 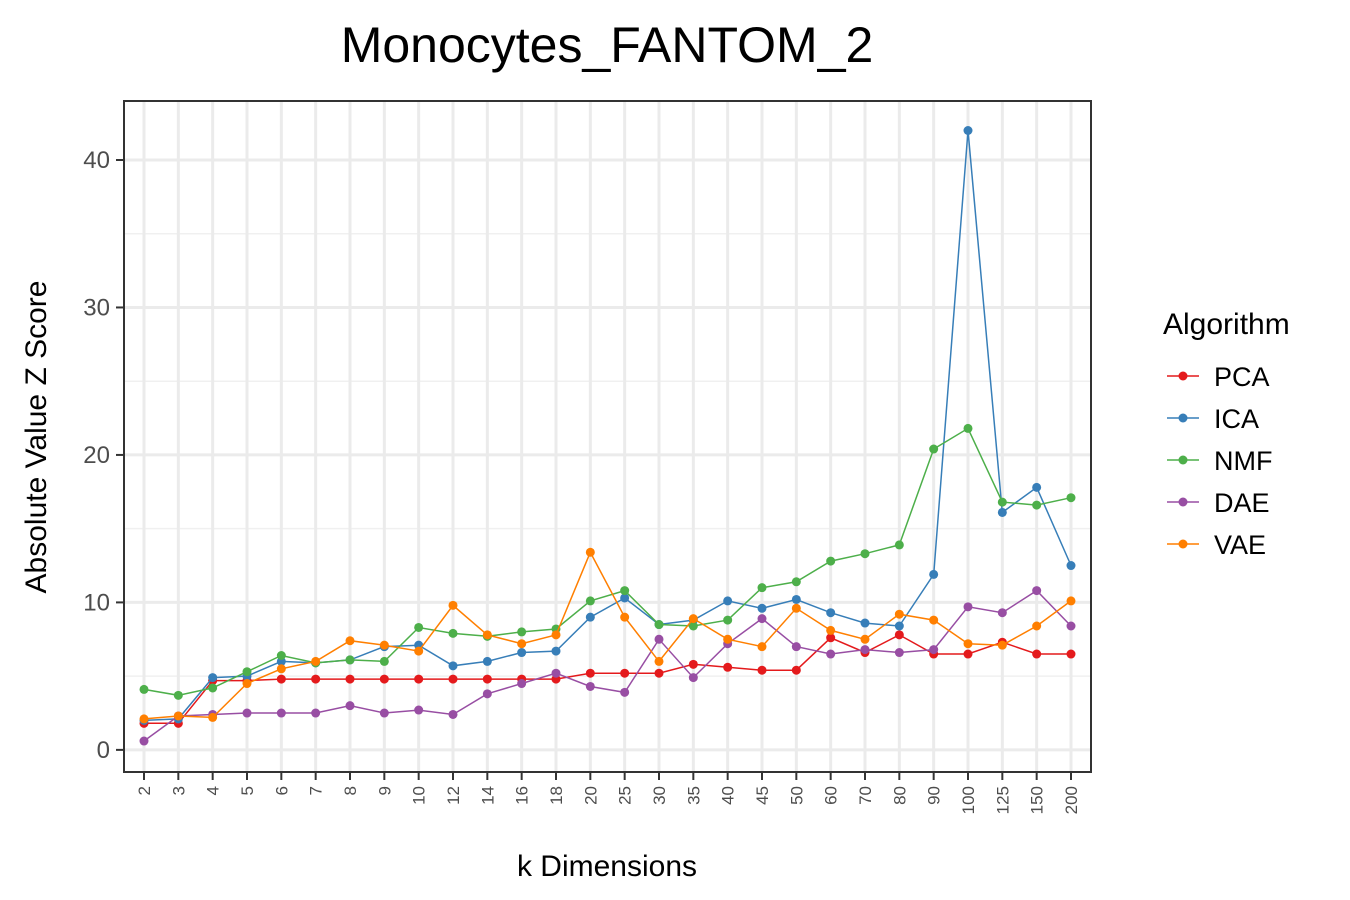 What do you see at coordinates (487, 795) in the screenshot?
I see `x-tick-label: 14` at bounding box center [487, 795].